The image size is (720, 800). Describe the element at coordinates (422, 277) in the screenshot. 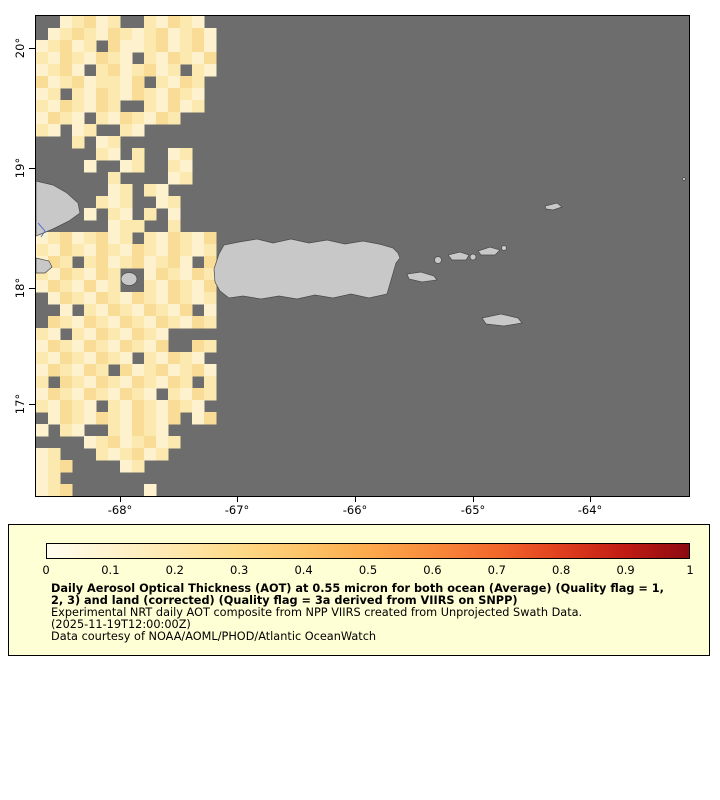

I see `vieques-island` at that location.